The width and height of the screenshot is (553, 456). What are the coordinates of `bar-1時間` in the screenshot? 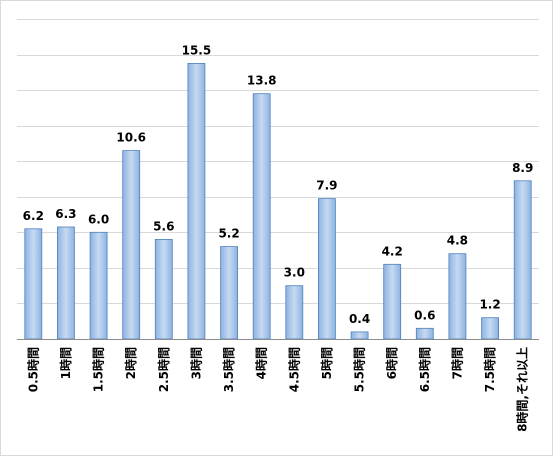 It's located at (66, 283).